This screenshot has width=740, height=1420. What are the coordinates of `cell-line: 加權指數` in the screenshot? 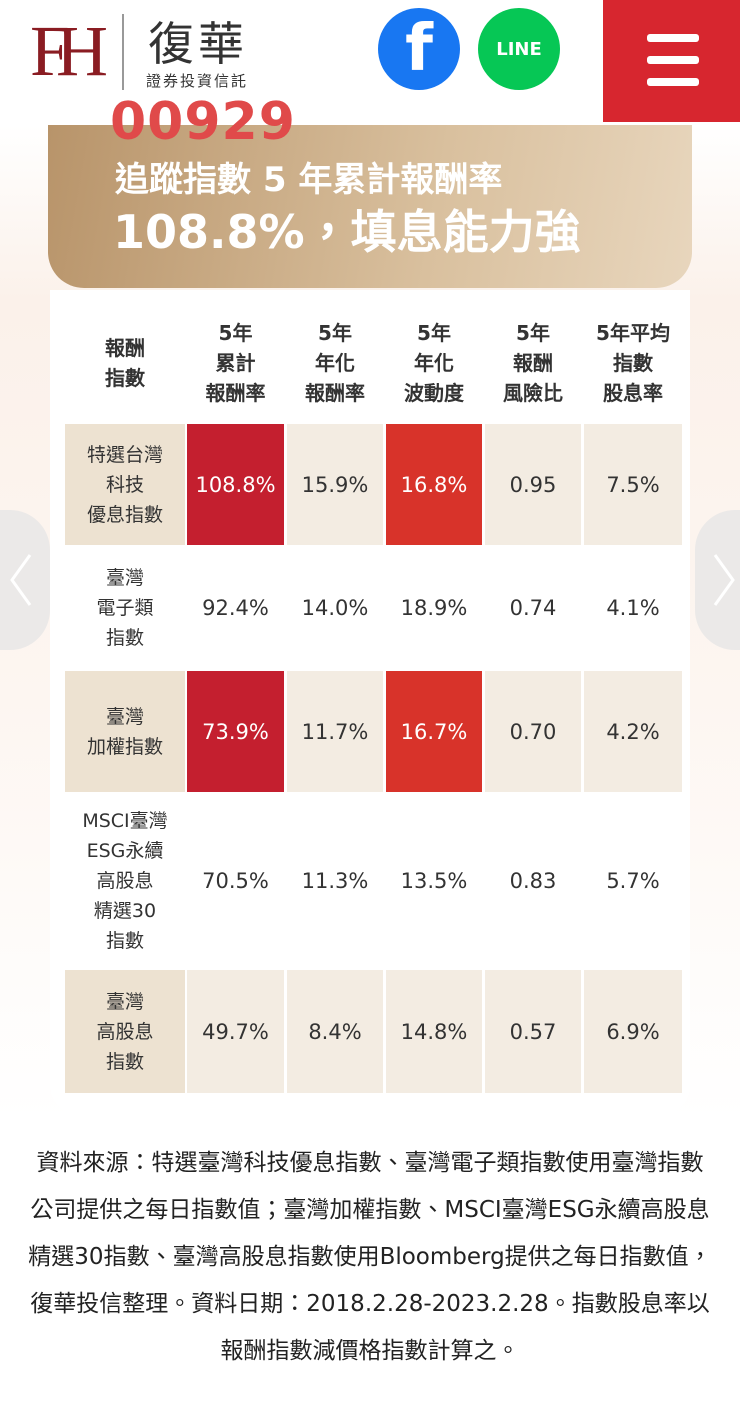 It's located at (124, 746).